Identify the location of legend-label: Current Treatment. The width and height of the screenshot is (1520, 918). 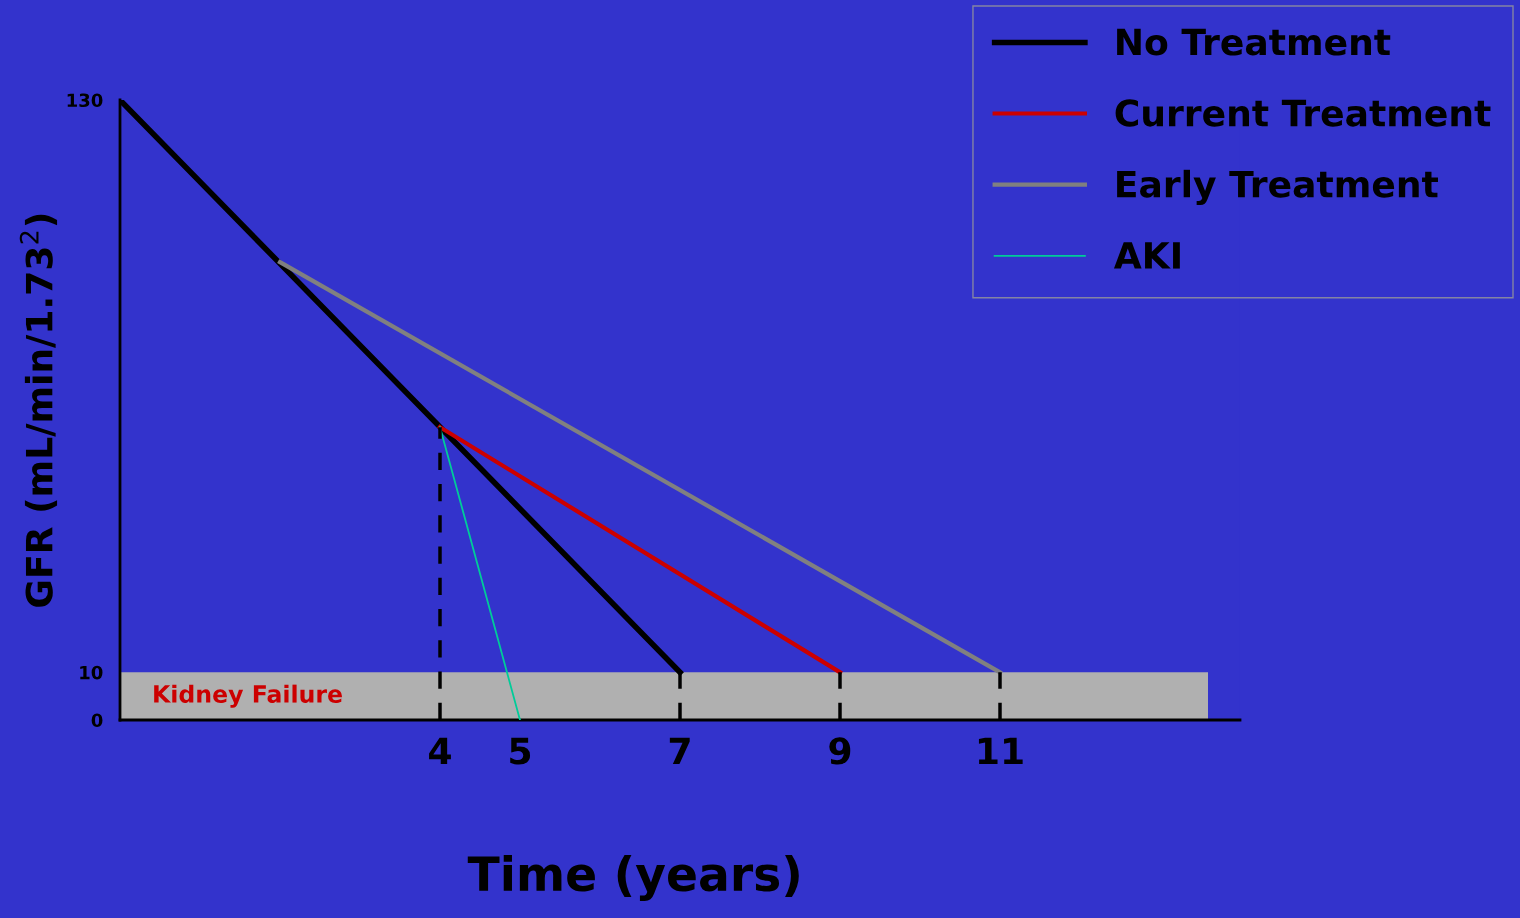
(1303, 113).